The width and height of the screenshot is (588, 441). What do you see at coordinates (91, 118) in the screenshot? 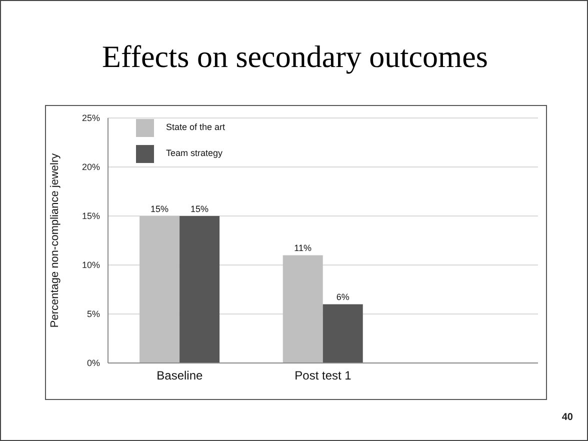
I see `y-tick-label: 25%` at bounding box center [91, 118].